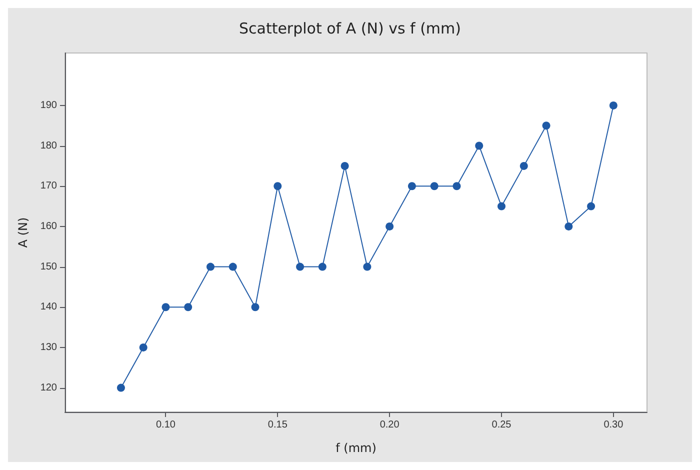 This screenshot has height=470, width=700. What do you see at coordinates (350, 29) in the screenshot?
I see `chart-title: Scatterplot of A (N) vs f (mm)` at bounding box center [350, 29].